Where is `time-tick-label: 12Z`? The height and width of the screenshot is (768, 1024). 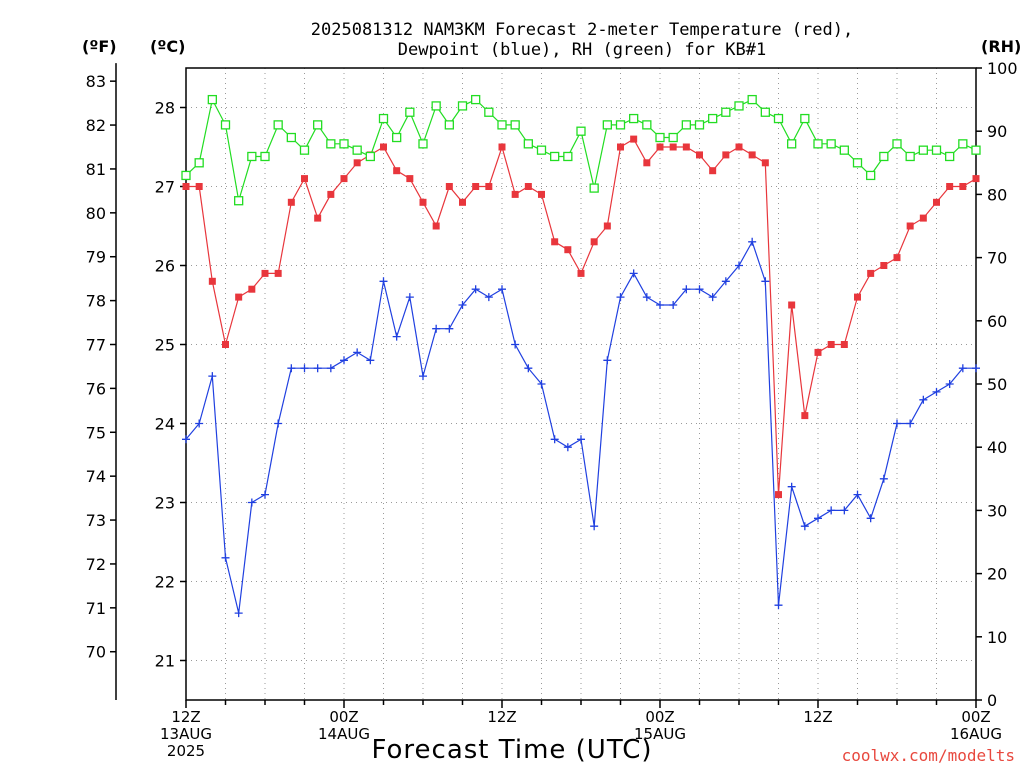 time-tick-label: 12Z is located at coordinates (185, 717).